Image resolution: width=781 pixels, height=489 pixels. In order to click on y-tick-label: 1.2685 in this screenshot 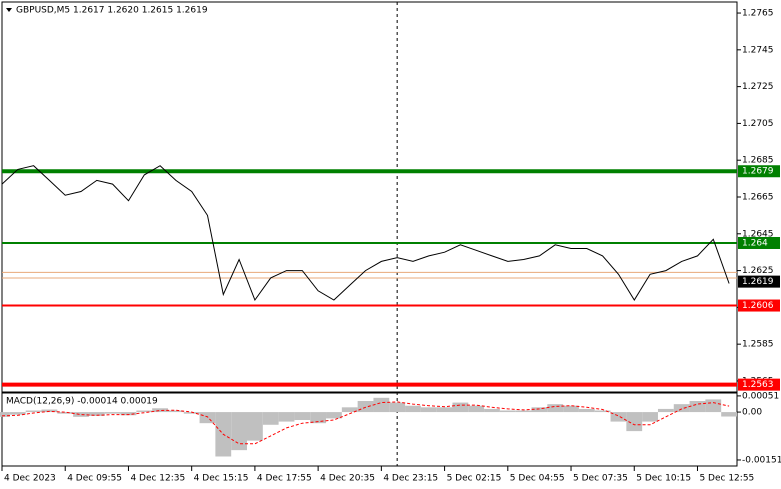, I will do `click(758, 161)`.